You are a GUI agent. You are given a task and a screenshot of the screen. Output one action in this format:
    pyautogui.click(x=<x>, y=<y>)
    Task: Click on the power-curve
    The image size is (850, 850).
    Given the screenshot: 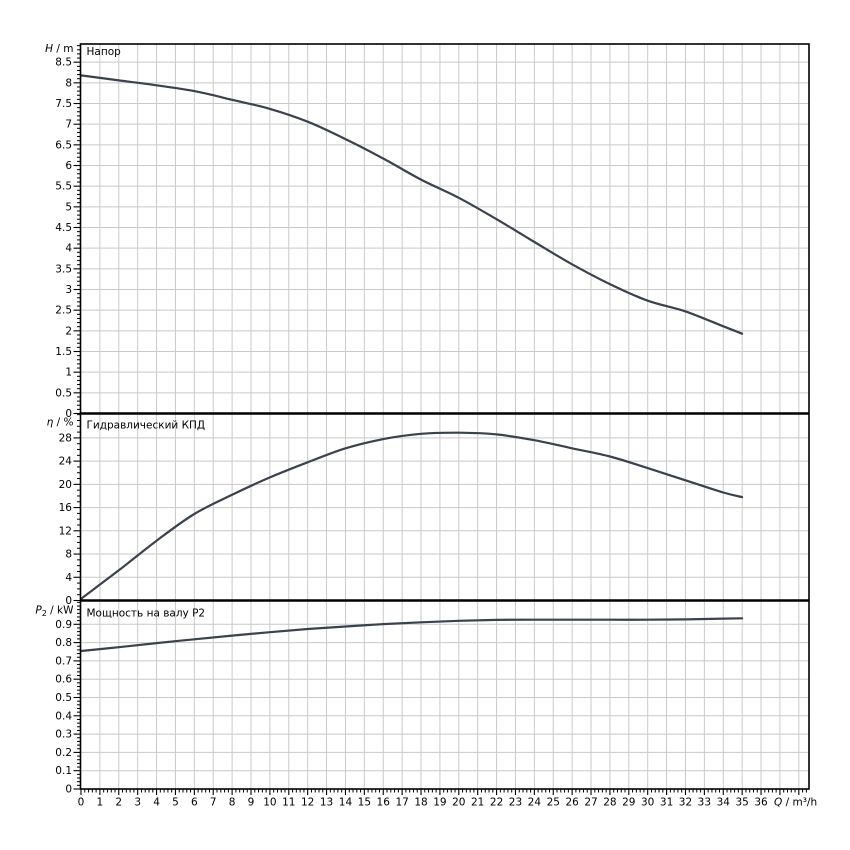 What is the action you would take?
    pyautogui.click(x=411, y=635)
    